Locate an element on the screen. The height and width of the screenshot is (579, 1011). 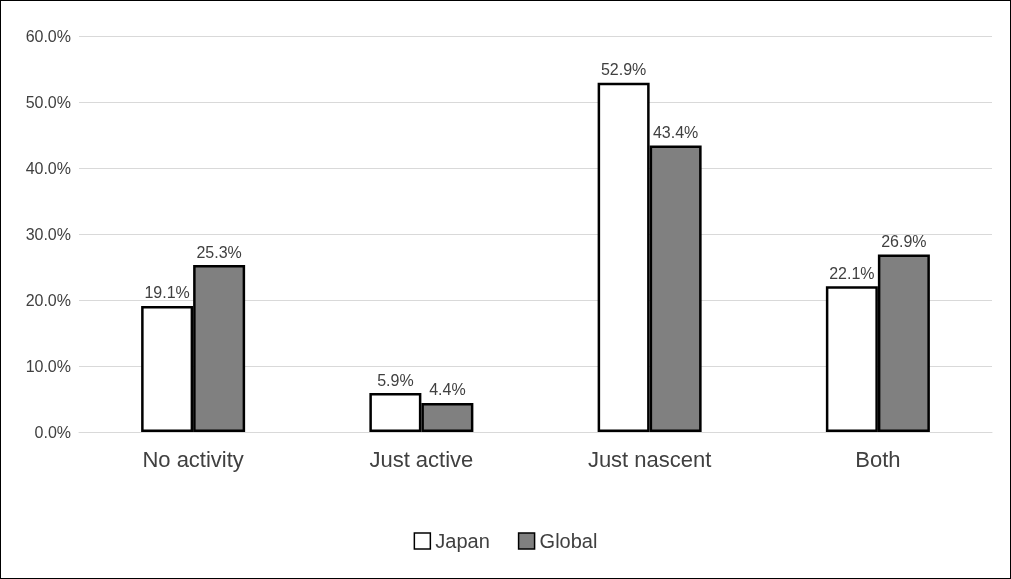
data-label: 5.9% is located at coordinates (395, 380).